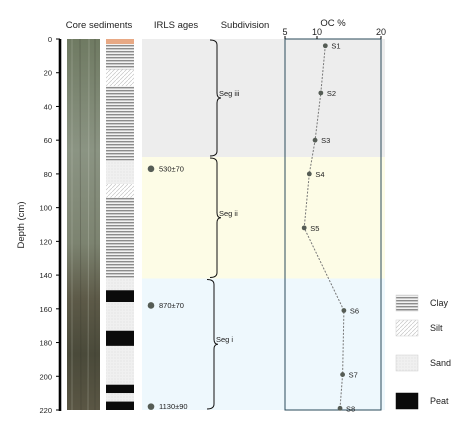 This screenshot has height=436, width=466. I want to click on oc-tick-label: 5, so click(284, 32).